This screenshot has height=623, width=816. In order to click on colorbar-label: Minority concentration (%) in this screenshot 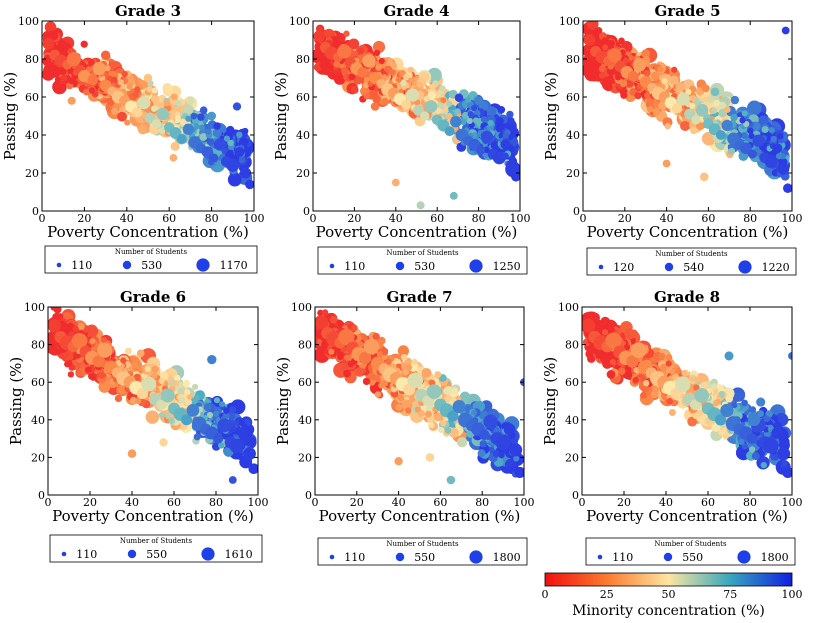, I will do `click(668, 611)`.